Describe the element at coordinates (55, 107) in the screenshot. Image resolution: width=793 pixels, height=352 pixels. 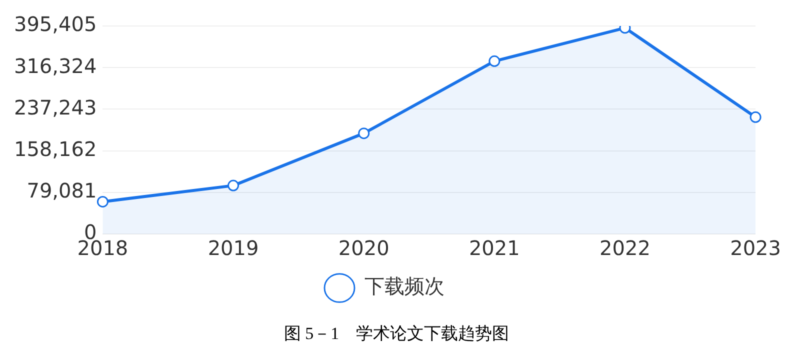
I see `y-tick-label: 237,243` at that location.